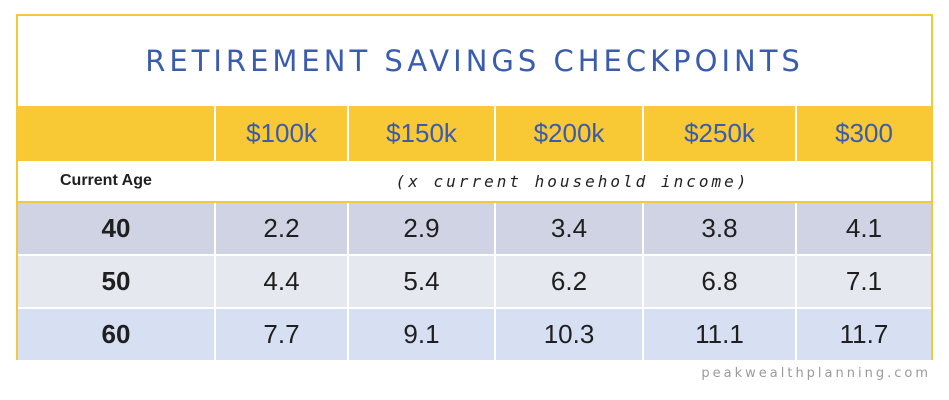 This screenshot has height=400, width=949. What do you see at coordinates (568, 281) in the screenshot?
I see `value-cell: 6.2` at bounding box center [568, 281].